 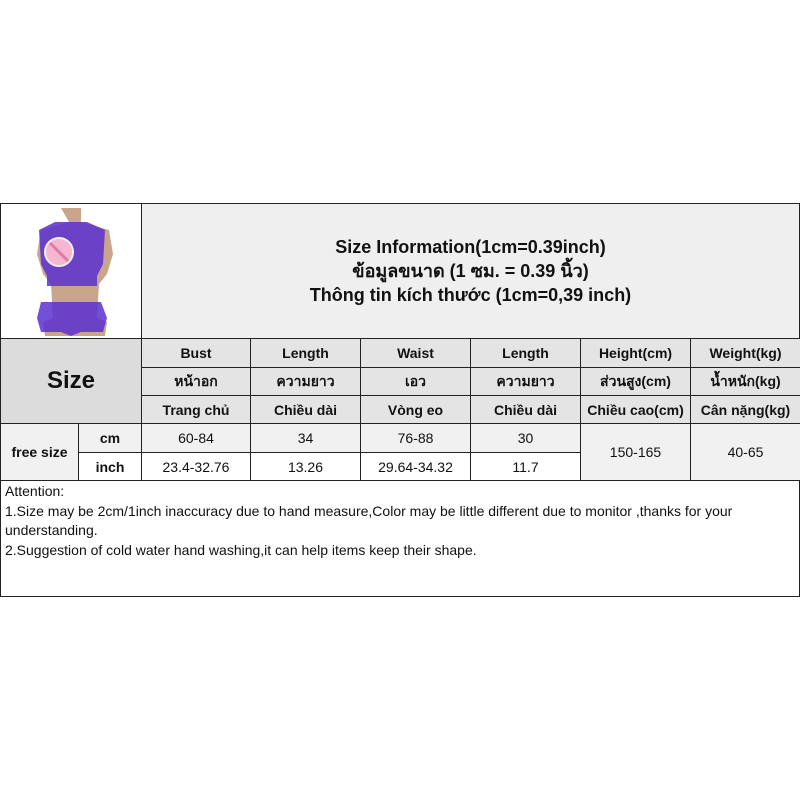 I want to click on cell-cm: 76-88, so click(x=415, y=438).